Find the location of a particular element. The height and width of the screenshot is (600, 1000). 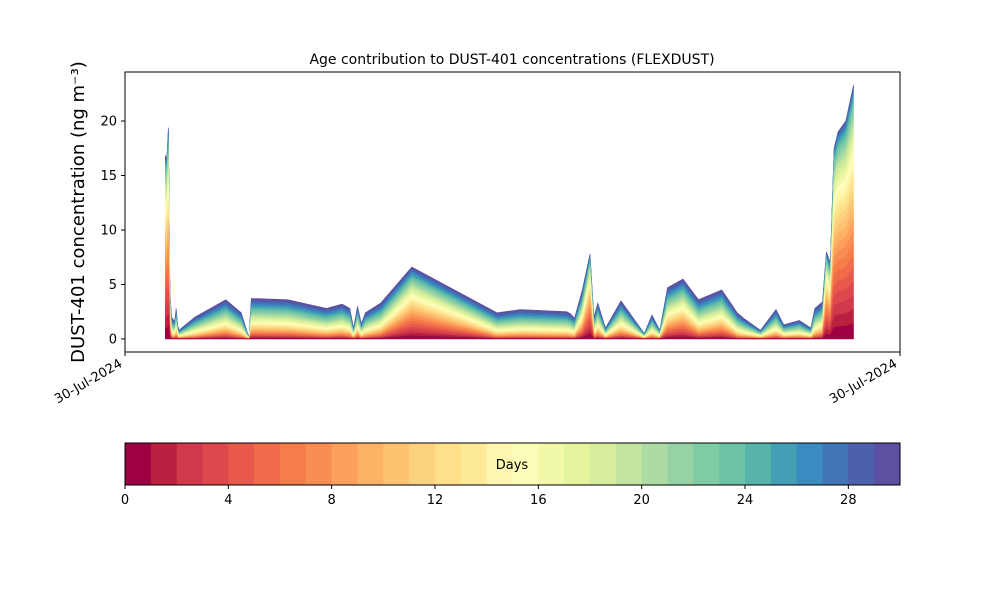

y-axis-label: DUST-401 concentration (ng m⁻³) is located at coordinates (78, 212).